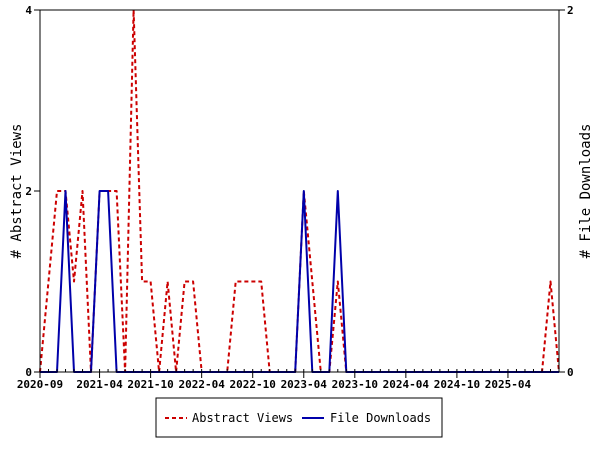 Image resolution: width=600 pixels, height=450 pixels. I want to click on left-y-axis-title: # Abstract Views, so click(17, 191).